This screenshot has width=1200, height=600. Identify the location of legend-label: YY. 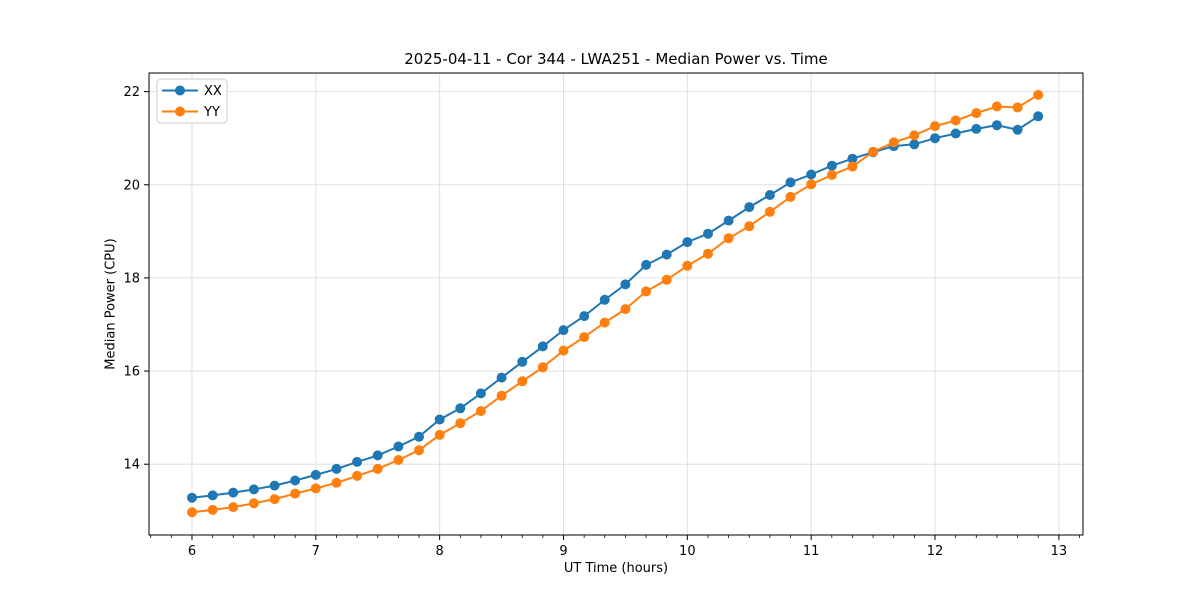
(211, 112).